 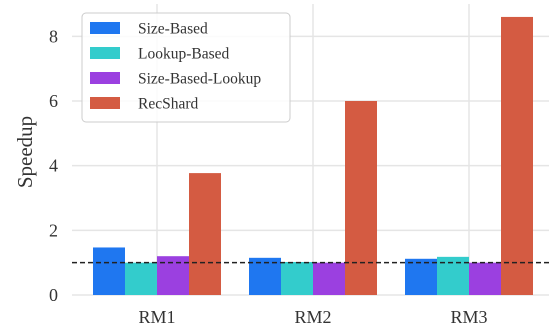 What do you see at coordinates (173, 29) in the screenshot?
I see `legend-label: Size-Based` at bounding box center [173, 29].